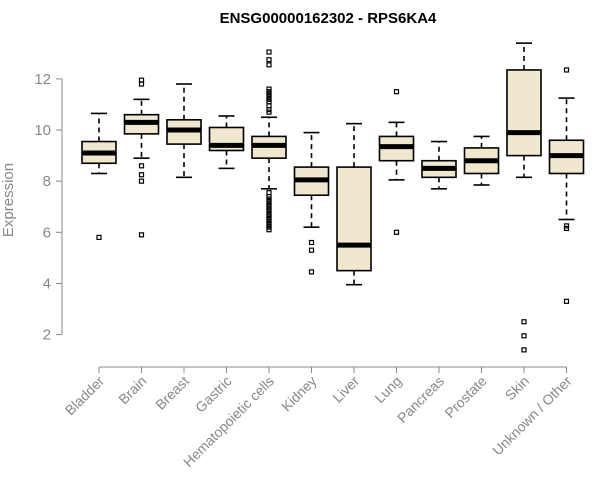 The image size is (600, 500). I want to click on x-tick-label: Liver, so click(345, 389).